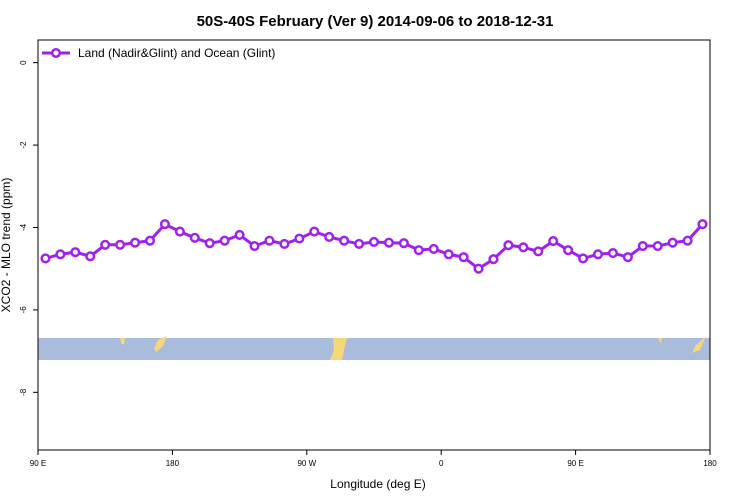 The width and height of the screenshot is (750, 500). I want to click on land-ocean-map, so click(374, 348).